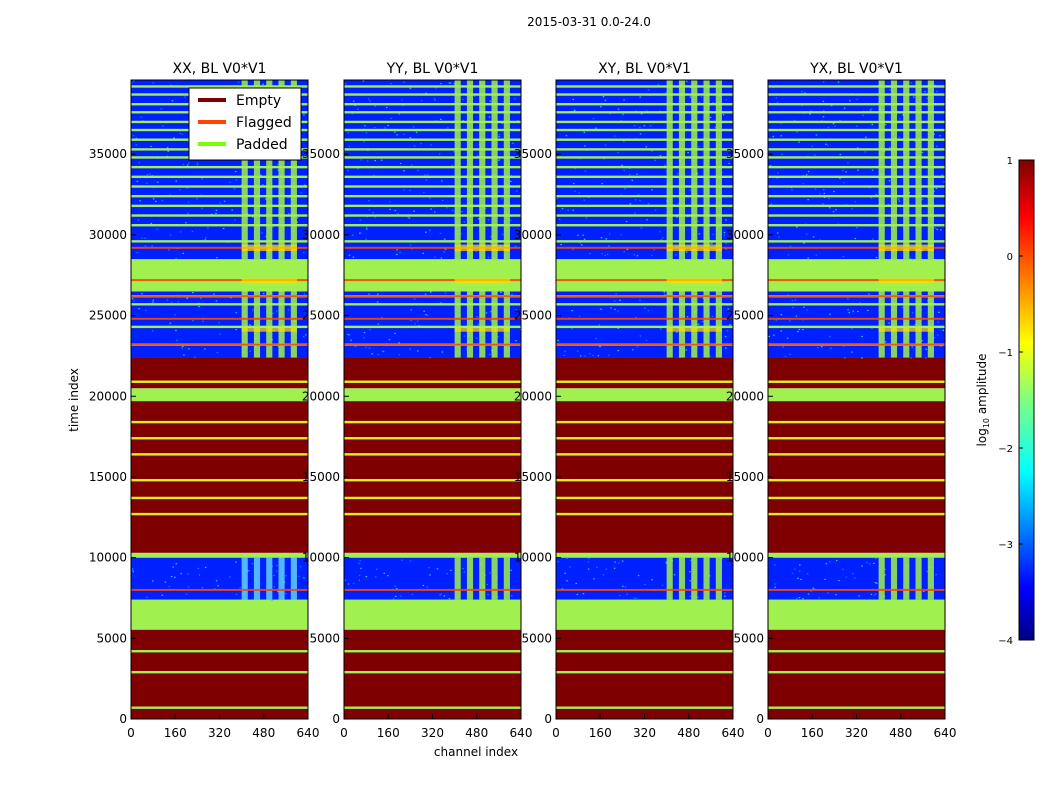  Describe the element at coordinates (108, 396) in the screenshot. I see `y-tick-label: 20000` at that location.